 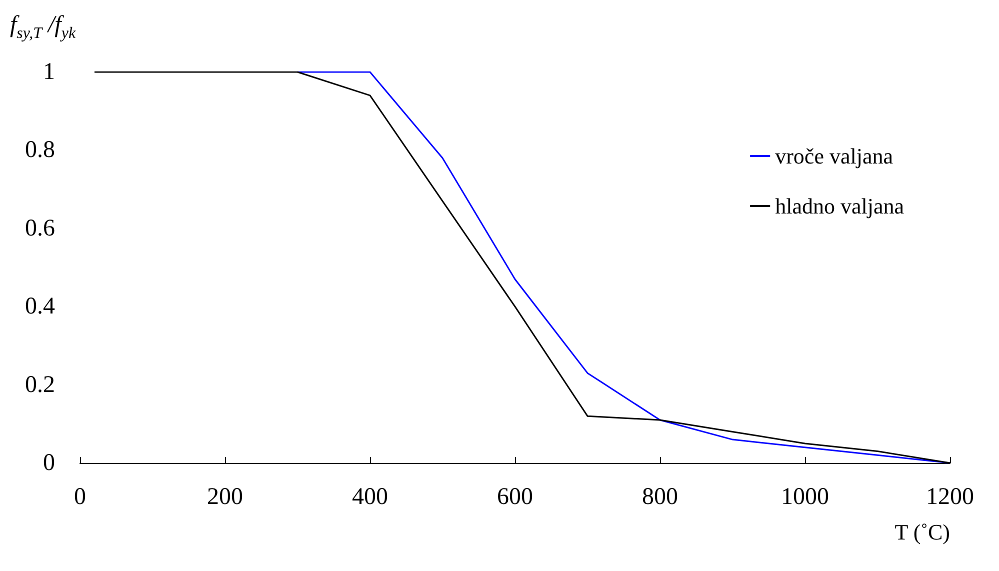 What do you see at coordinates (370, 497) in the screenshot?
I see `x-tick-label: 400` at bounding box center [370, 497].